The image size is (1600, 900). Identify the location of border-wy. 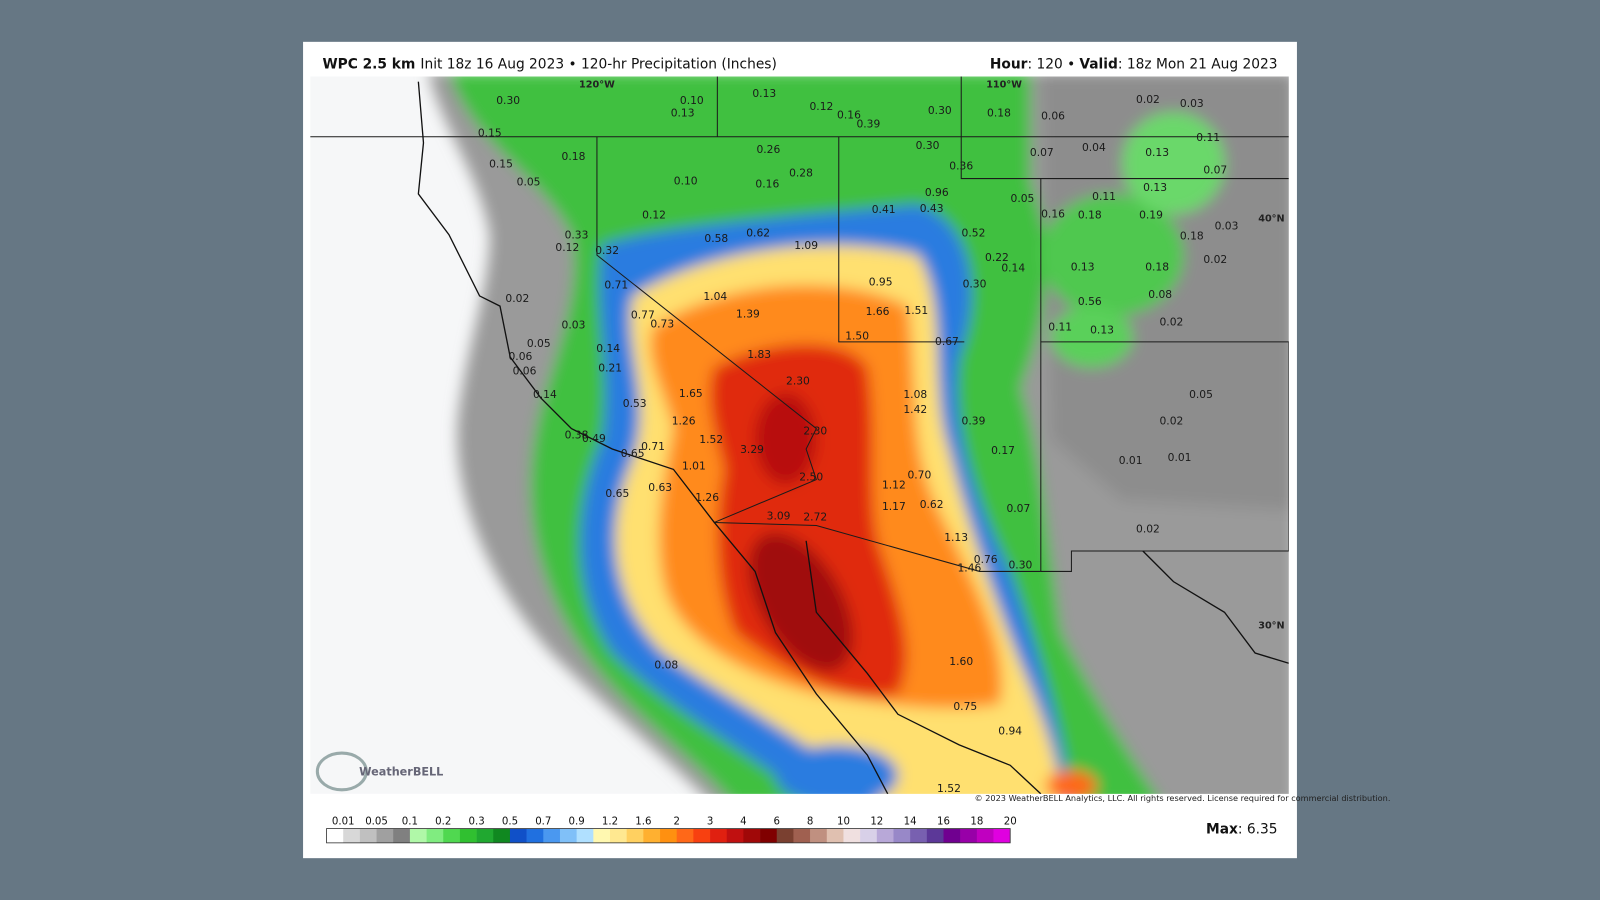
(1124, 128).